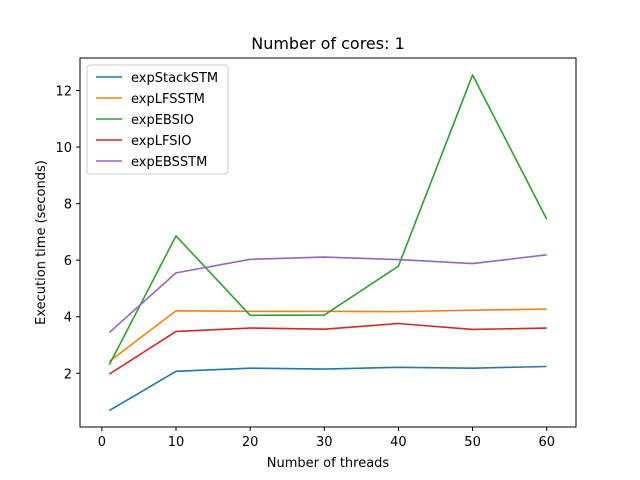 Image resolution: width=640 pixels, height=480 pixels. I want to click on legend-label: expLFSIO, so click(161, 141).